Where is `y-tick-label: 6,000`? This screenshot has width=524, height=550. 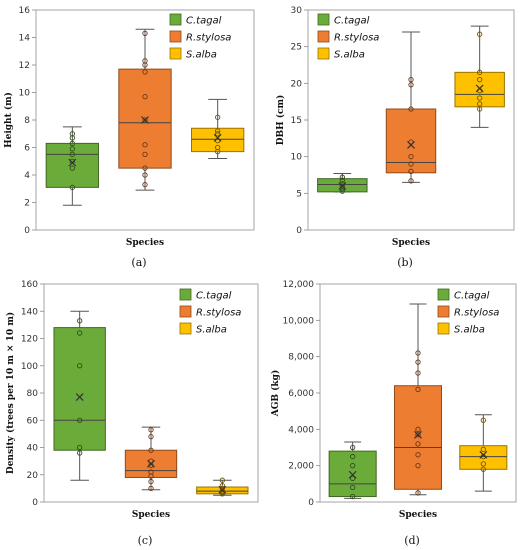 y-tick-label: 6,000 is located at coordinates (301, 394).